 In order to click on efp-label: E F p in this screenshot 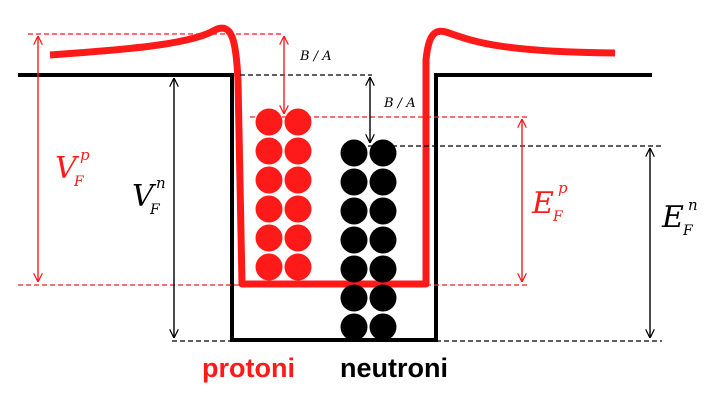, I will do `click(549, 202)`.